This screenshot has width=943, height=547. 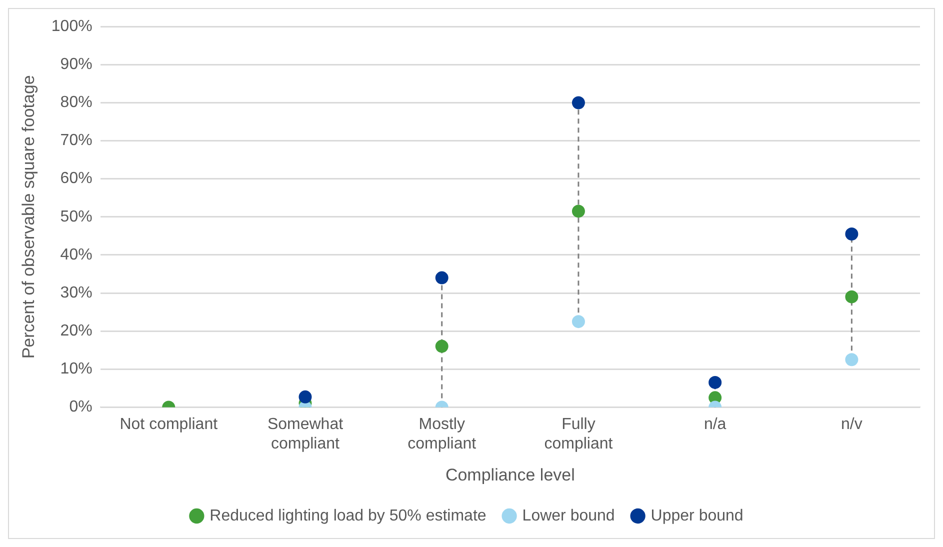 What do you see at coordinates (76, 179) in the screenshot?
I see `y-tick-label: 60%` at bounding box center [76, 179].